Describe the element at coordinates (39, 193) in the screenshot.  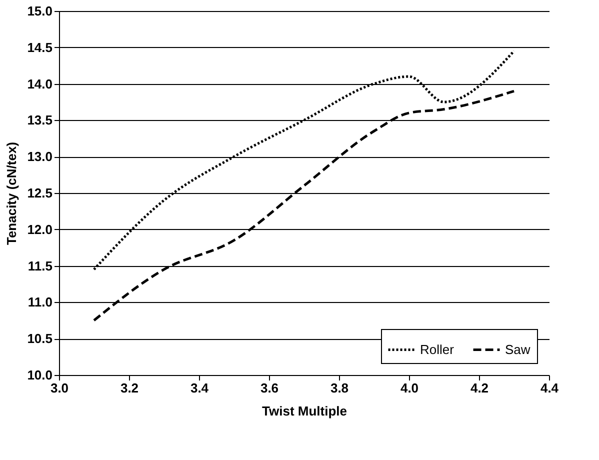
I see `y-tick-label: 12.5` at that location.